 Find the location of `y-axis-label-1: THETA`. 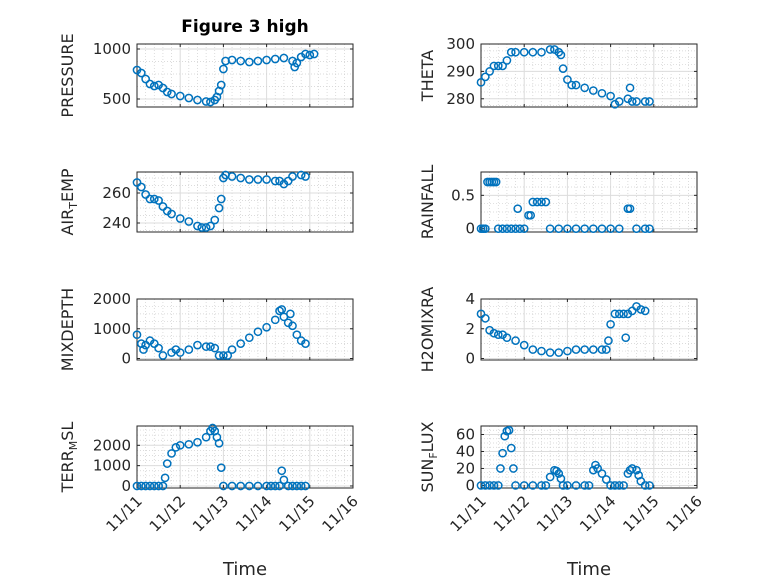

y-axis-label-1: THETA is located at coordinates (427, 76).